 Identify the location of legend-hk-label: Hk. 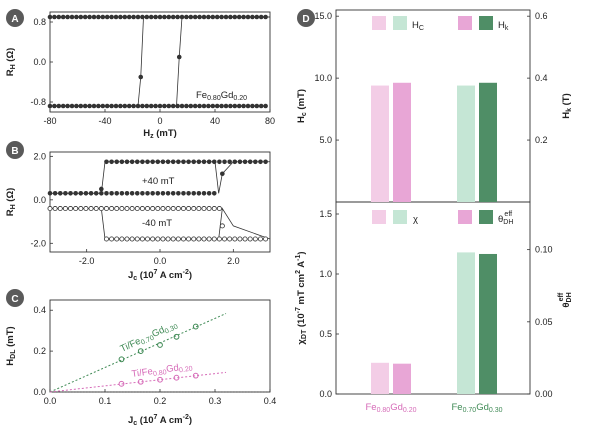
(503, 26).